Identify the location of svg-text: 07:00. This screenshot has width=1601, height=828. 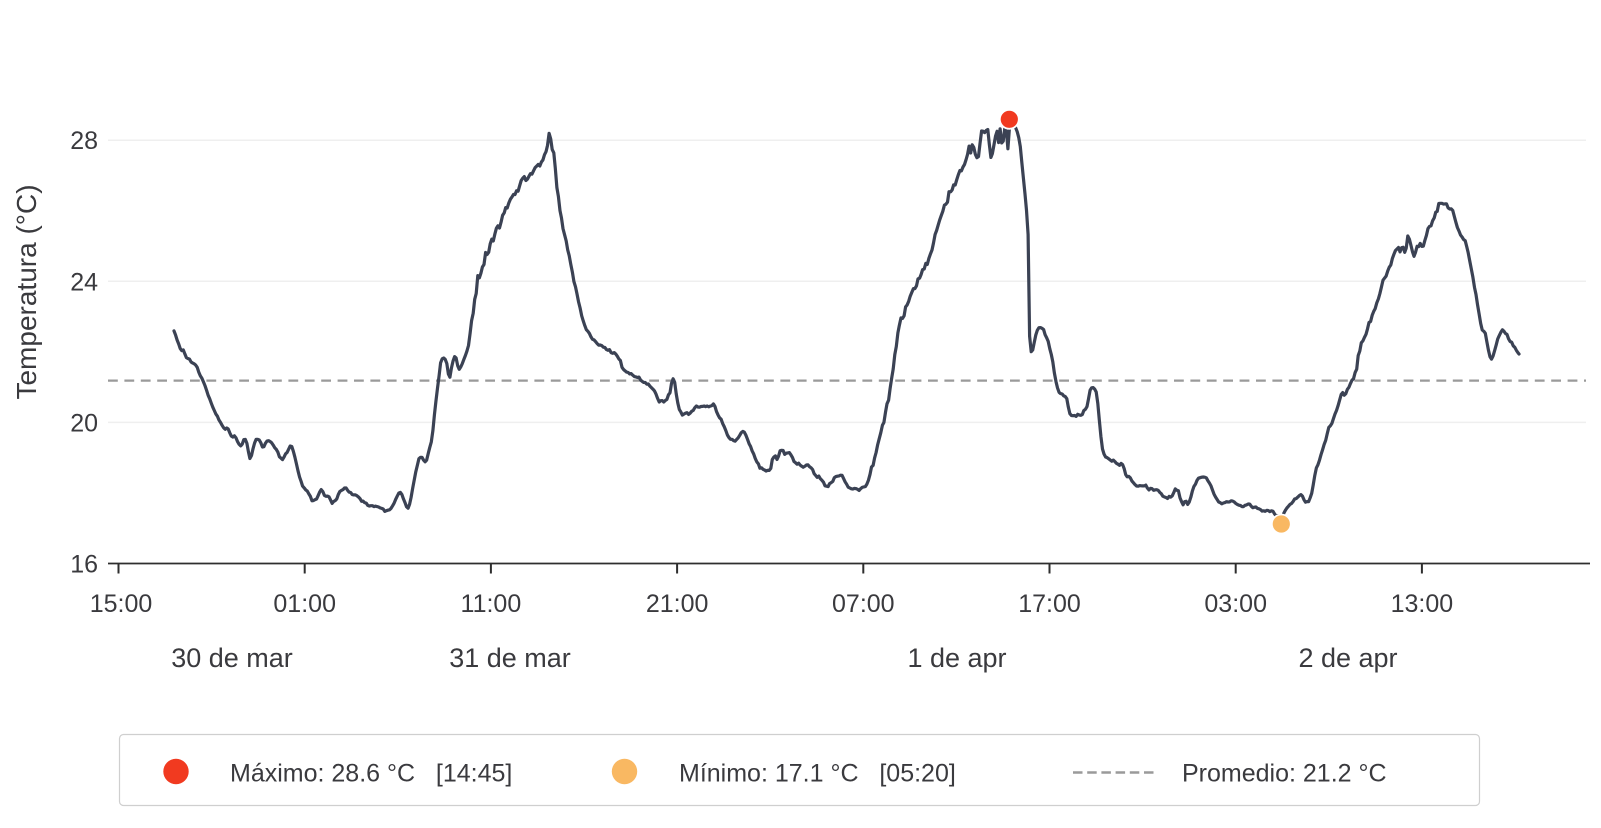
(863, 604).